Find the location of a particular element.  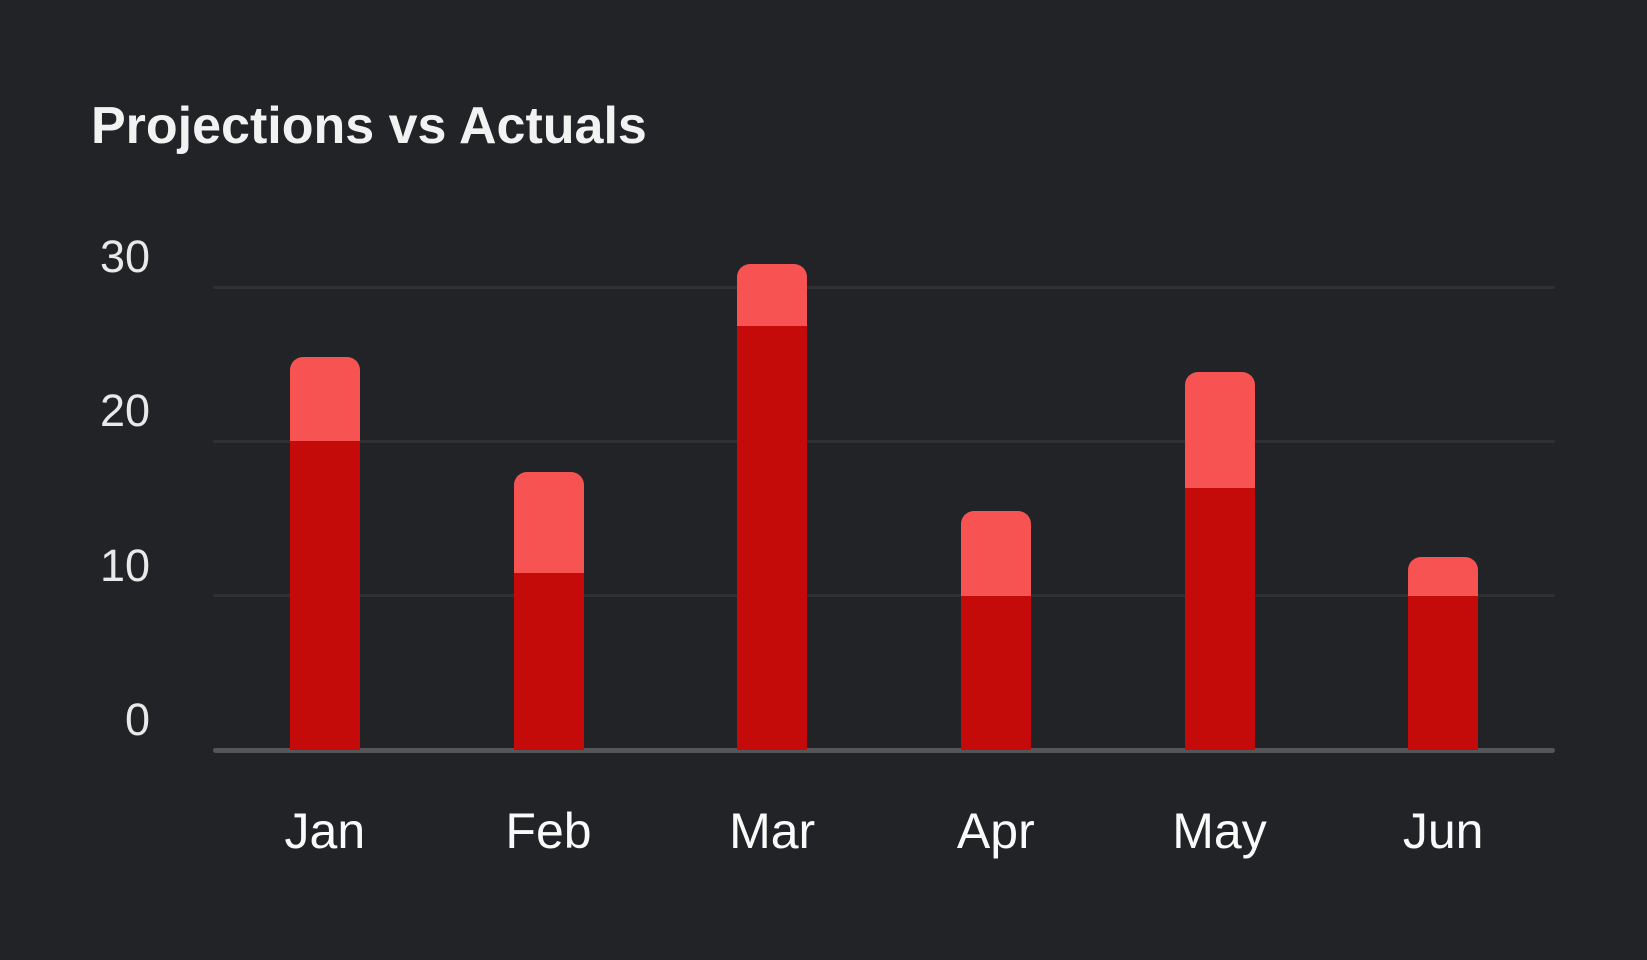

x-axis-line is located at coordinates (884, 750).